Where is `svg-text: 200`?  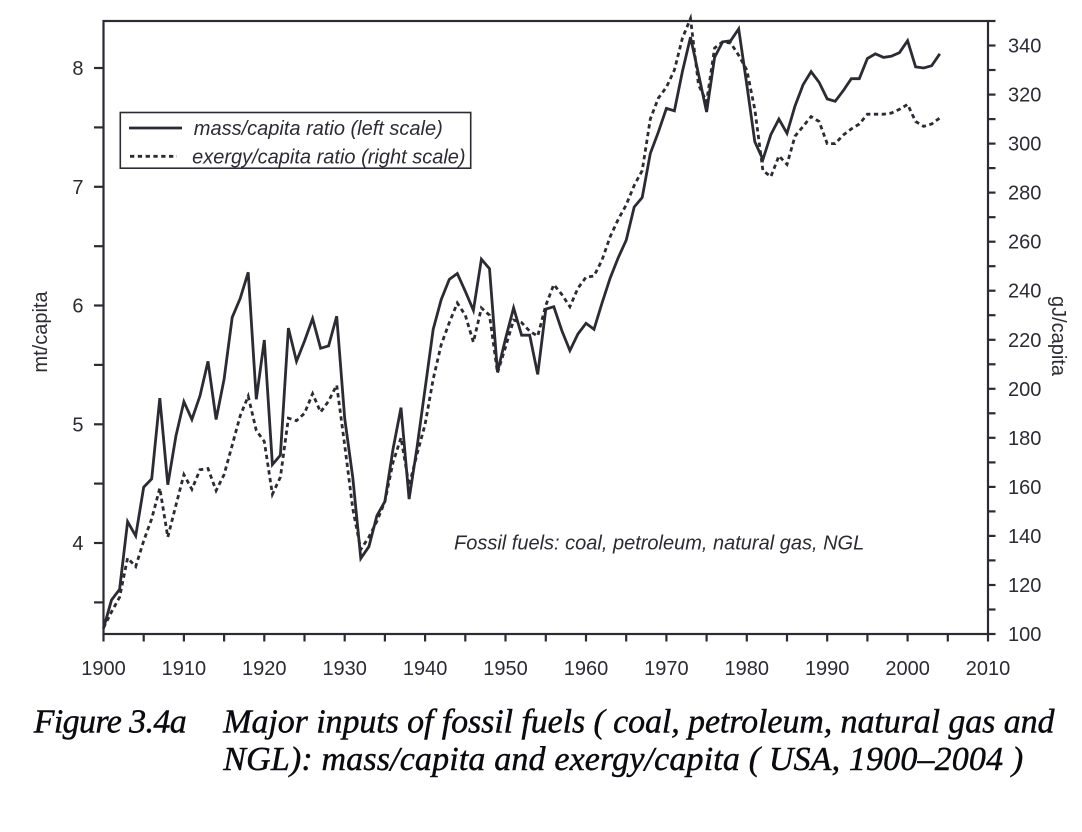
svg-text: 200 is located at coordinates (1024, 390).